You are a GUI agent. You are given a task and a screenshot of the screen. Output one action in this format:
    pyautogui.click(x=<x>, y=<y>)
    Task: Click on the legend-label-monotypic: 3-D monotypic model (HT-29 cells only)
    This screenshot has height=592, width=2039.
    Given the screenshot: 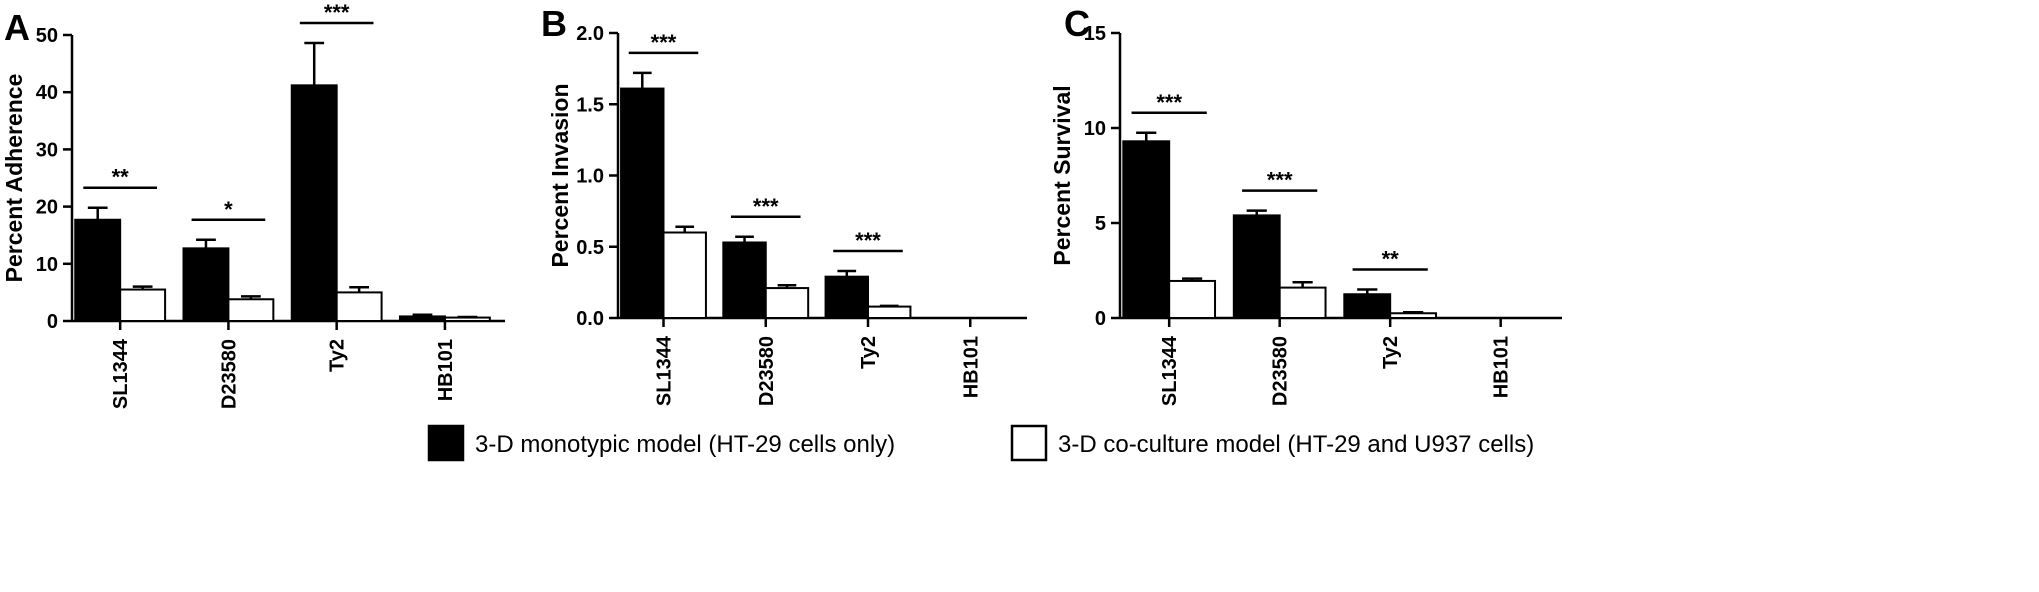 What is the action you would take?
    pyautogui.click(x=685, y=444)
    